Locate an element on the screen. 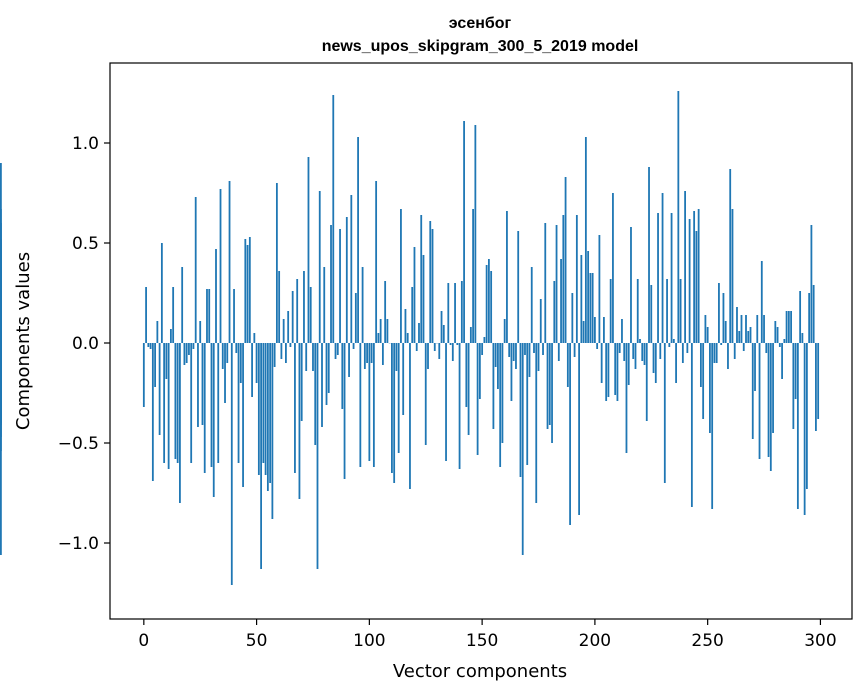 This screenshot has height=696, width=867. y-tick-label: 0.0 is located at coordinates (85, 344).